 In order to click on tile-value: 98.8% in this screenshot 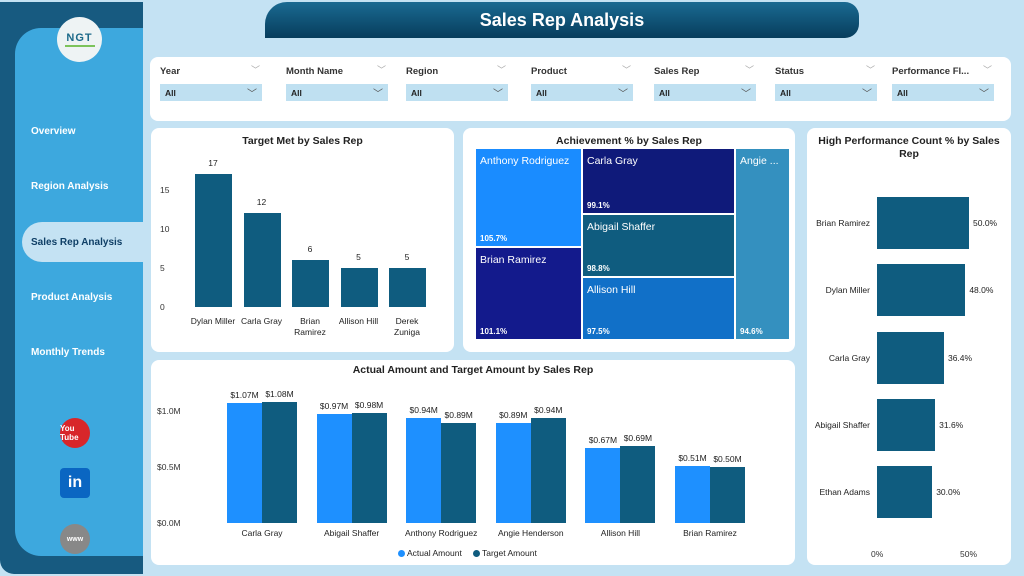, I will do `click(598, 268)`.